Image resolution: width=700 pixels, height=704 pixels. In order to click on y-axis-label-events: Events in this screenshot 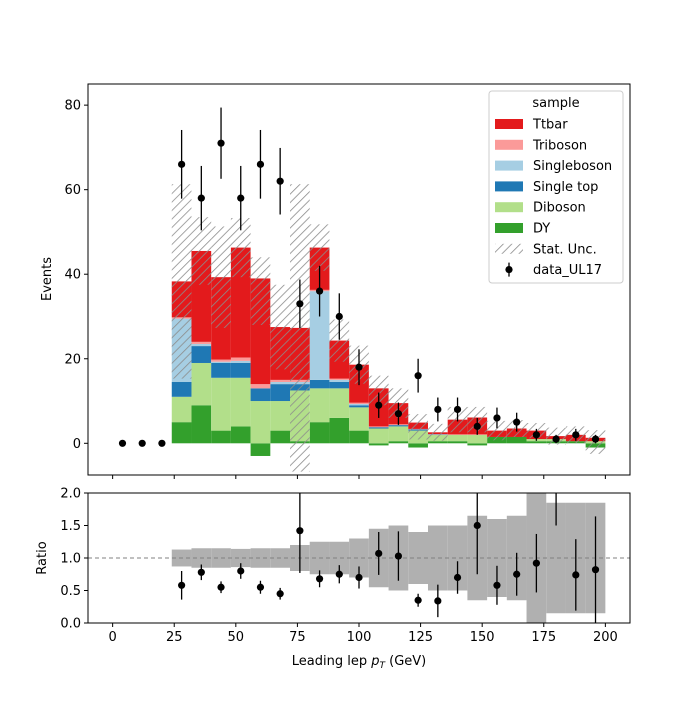, I will do `click(47, 279)`.